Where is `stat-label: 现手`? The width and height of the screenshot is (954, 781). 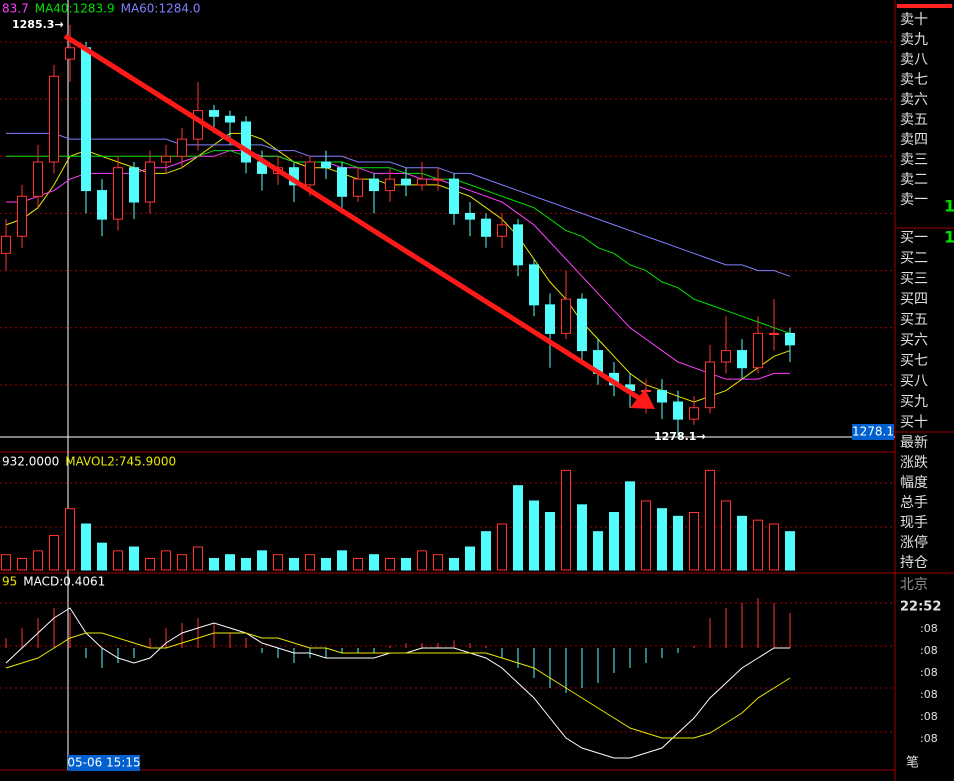 stat-label: 现手 is located at coordinates (914, 523).